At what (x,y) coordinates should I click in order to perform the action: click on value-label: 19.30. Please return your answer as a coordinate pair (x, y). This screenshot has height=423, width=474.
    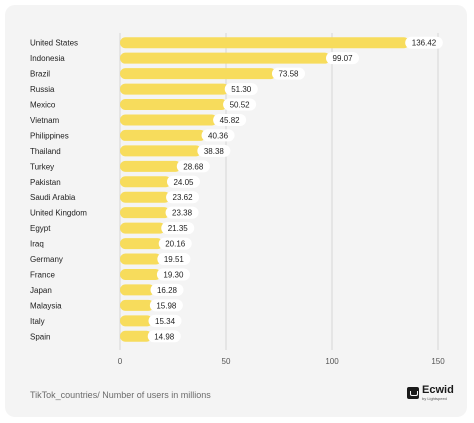
    Looking at the image, I should click on (173, 274).